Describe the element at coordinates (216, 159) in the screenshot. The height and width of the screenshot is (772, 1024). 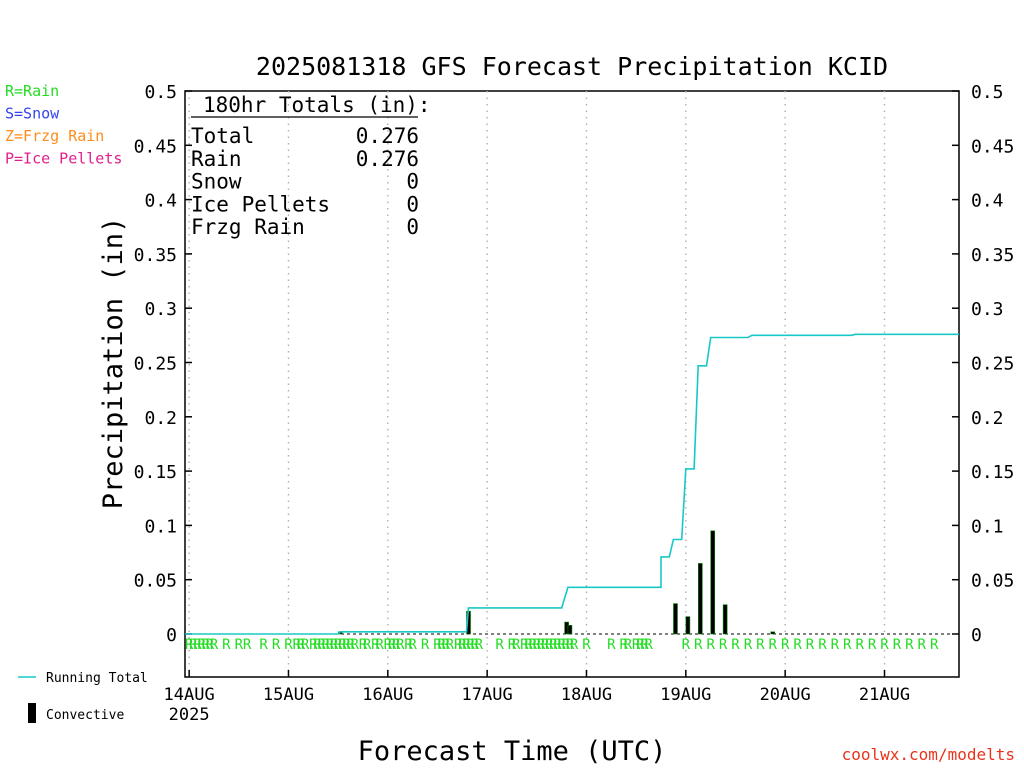
I see `totals-row-label: Rain` at that location.